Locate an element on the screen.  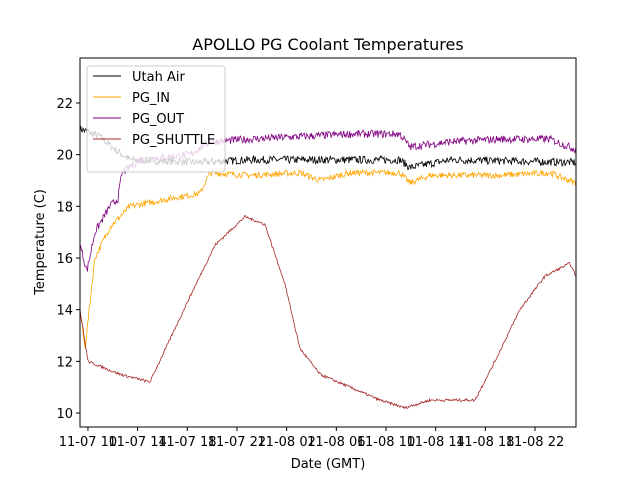
x-tick-label: 11-08 06 is located at coordinates (336, 442).